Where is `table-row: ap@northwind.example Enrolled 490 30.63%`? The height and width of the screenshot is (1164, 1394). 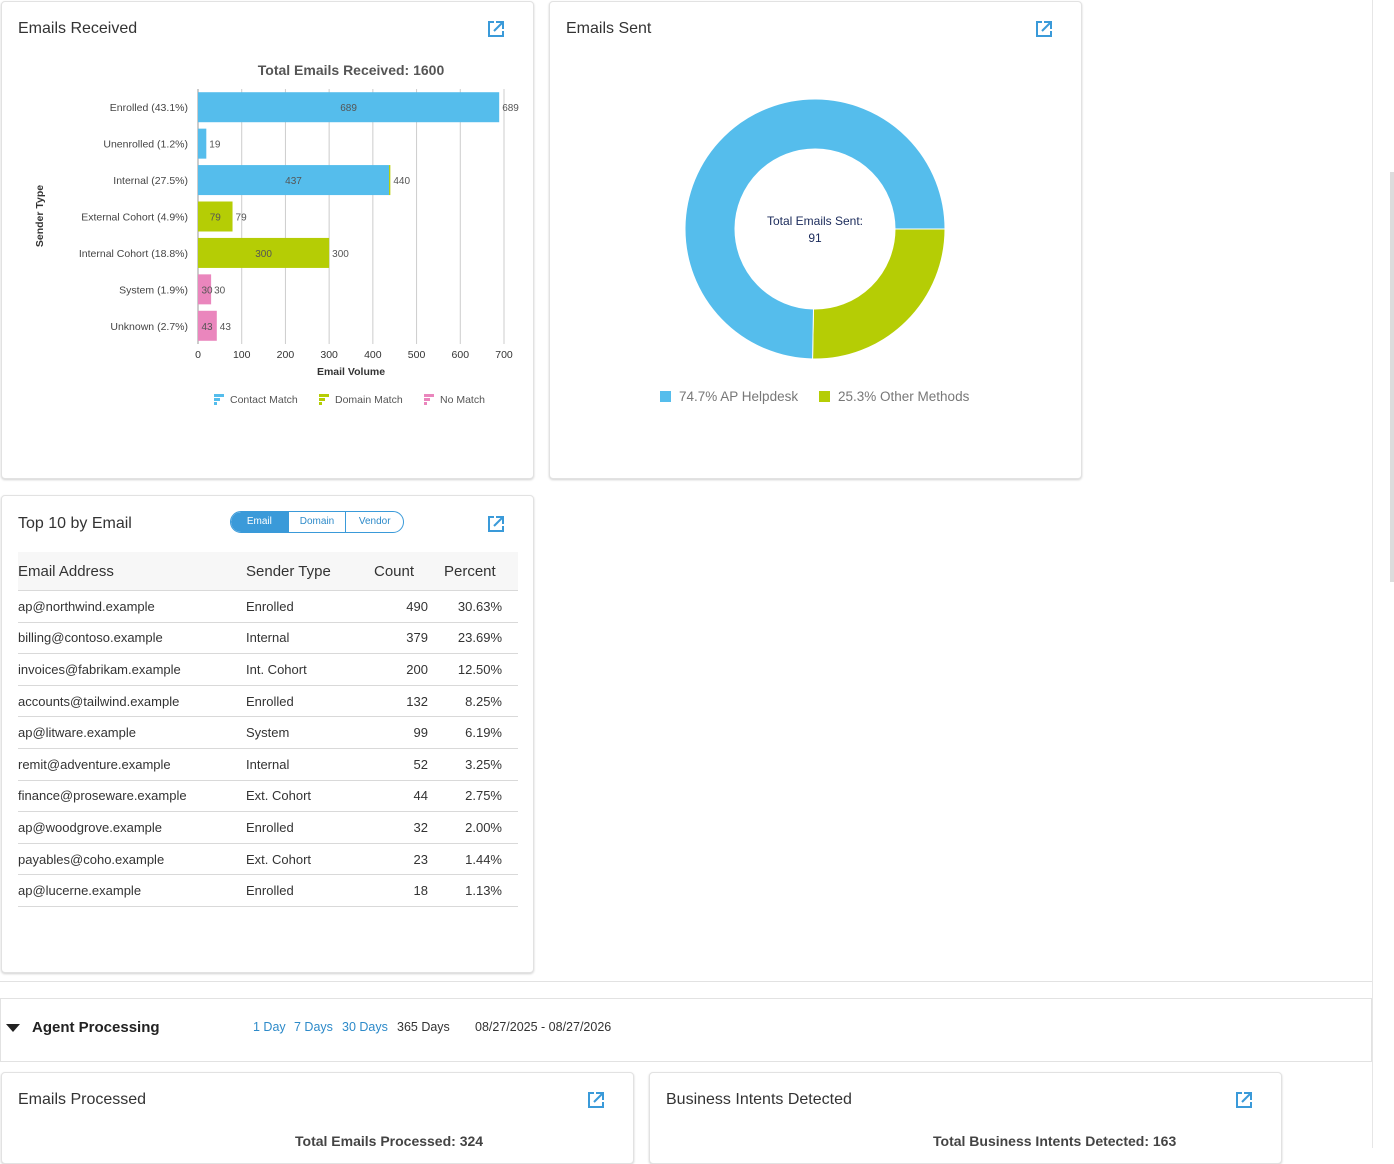
table-row: ap@northwind.example Enrolled 490 30.63% is located at coordinates (268, 606).